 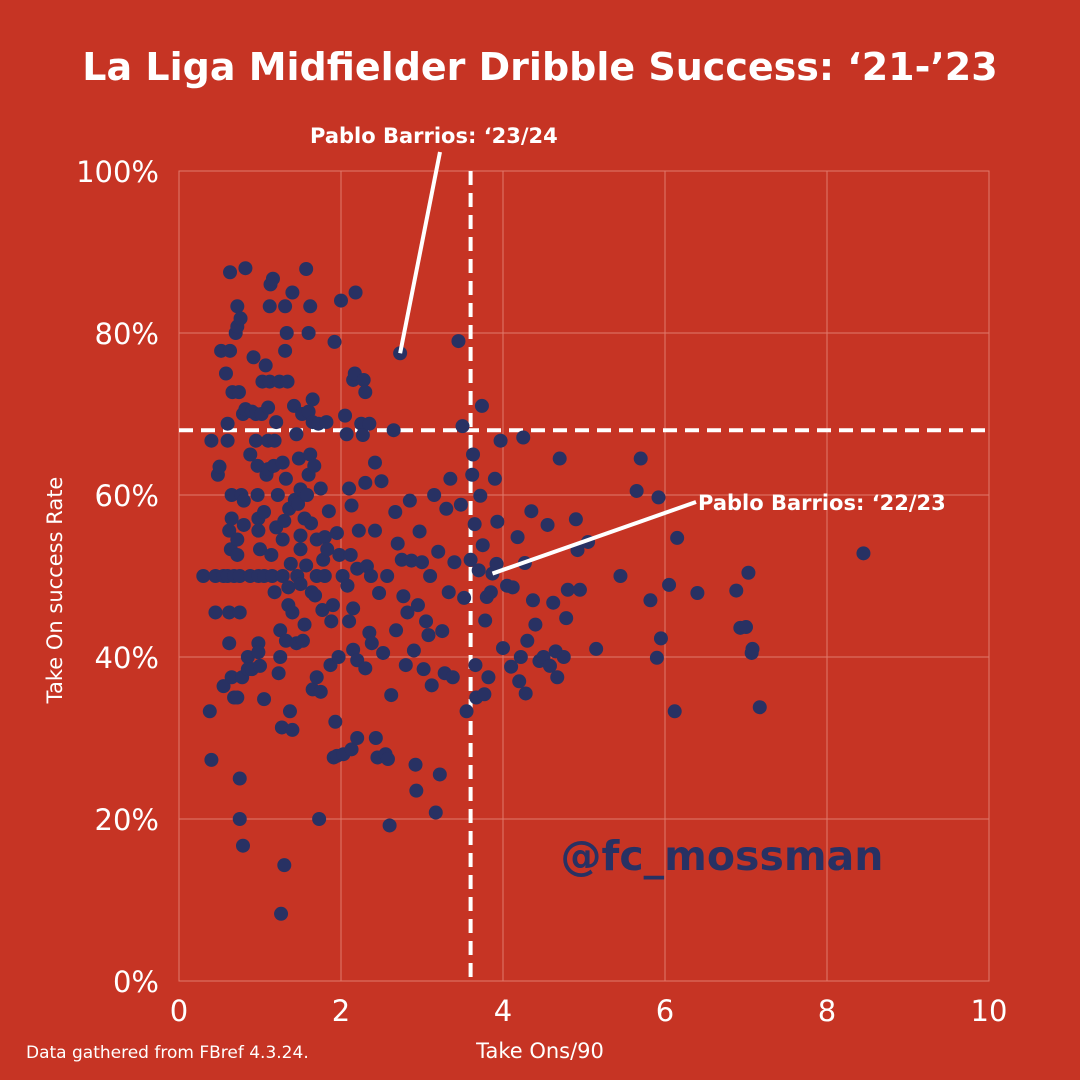 I want to click on x-tick-label: 0, so click(x=179, y=1011).